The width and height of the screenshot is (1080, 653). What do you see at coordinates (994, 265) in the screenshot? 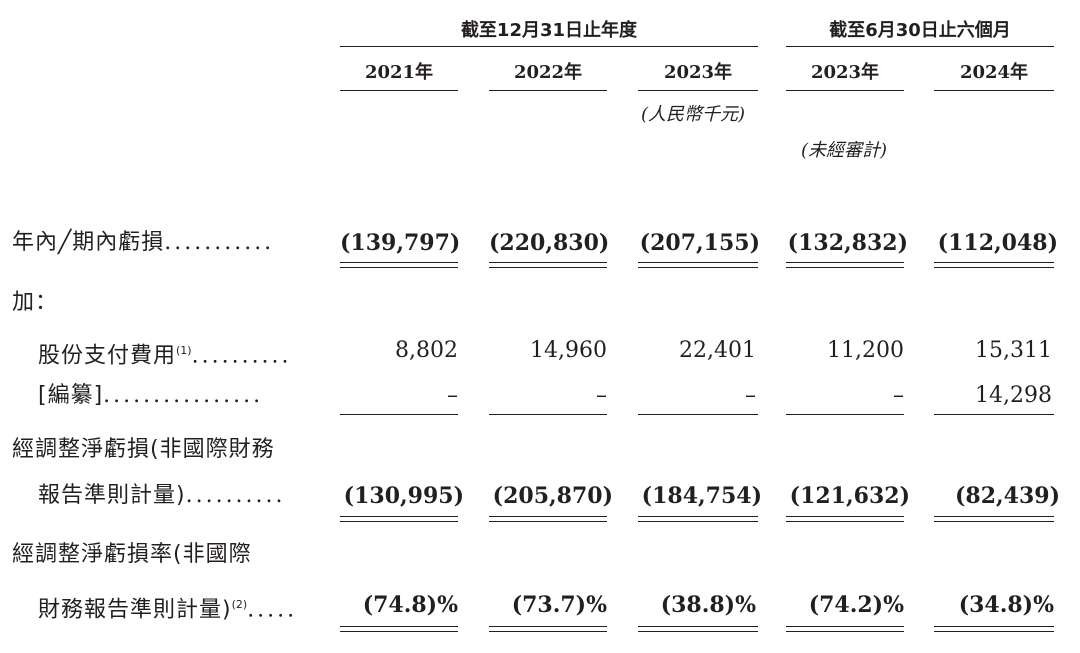
I see `loss-double-rule-2024-half` at bounding box center [994, 265].